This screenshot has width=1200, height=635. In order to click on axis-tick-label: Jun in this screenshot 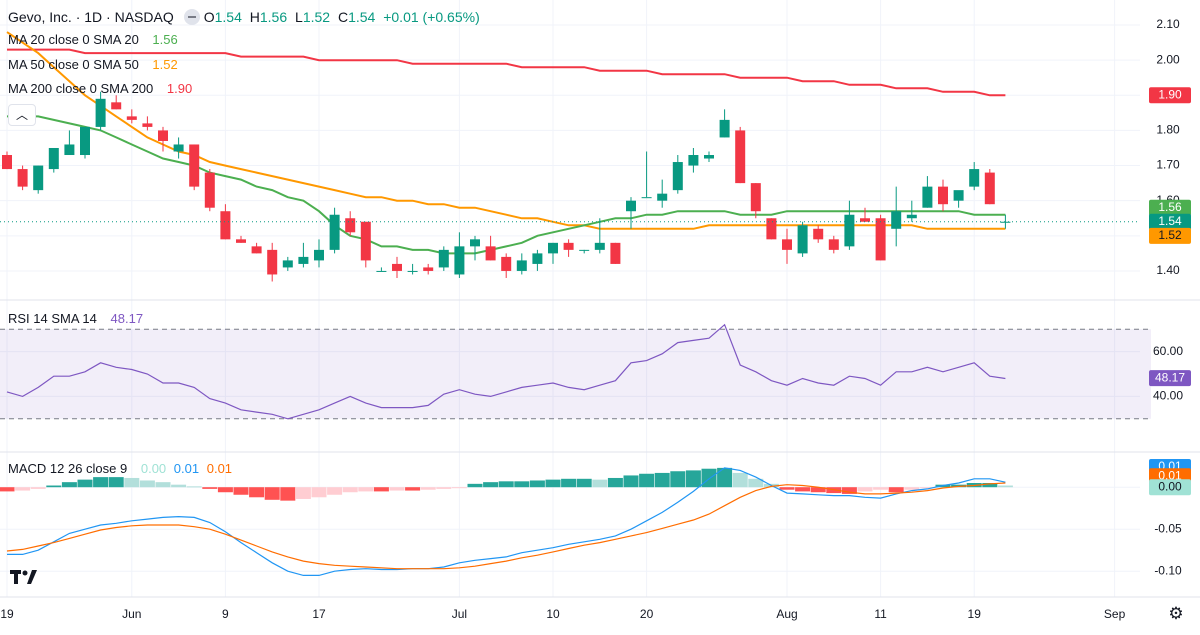, I will do `click(131, 614)`.